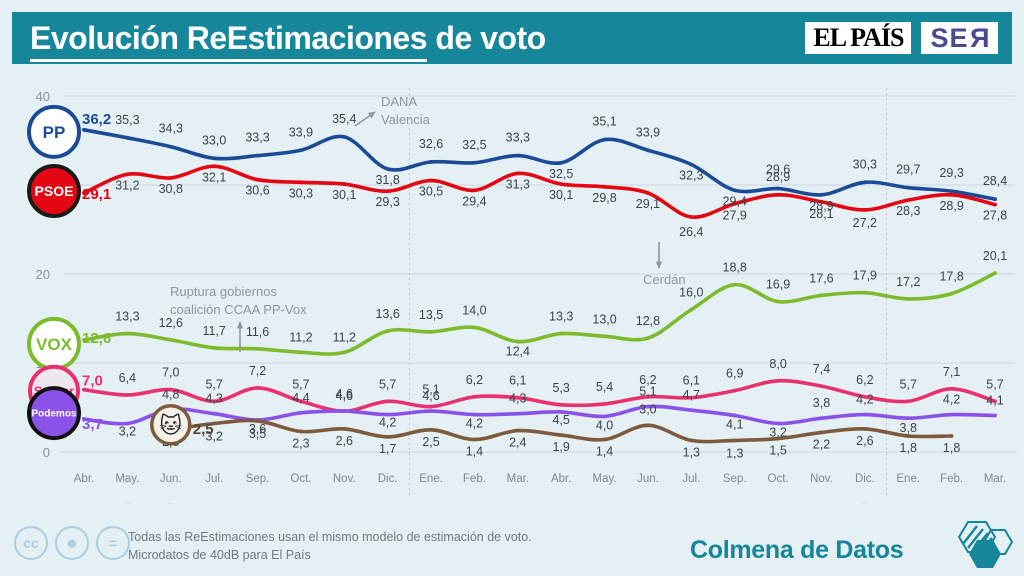 Image resolution: width=1024 pixels, height=576 pixels. I want to click on data-label: 1,7, so click(387, 449).